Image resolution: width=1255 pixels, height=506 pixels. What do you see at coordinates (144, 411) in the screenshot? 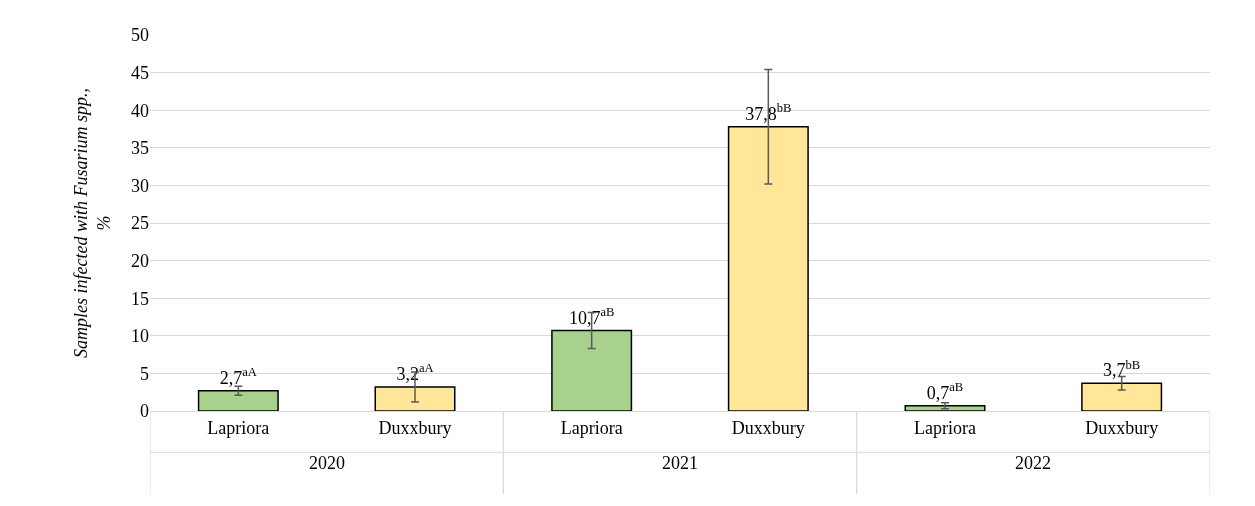
I see `y-tick-label: 0` at bounding box center [144, 411].